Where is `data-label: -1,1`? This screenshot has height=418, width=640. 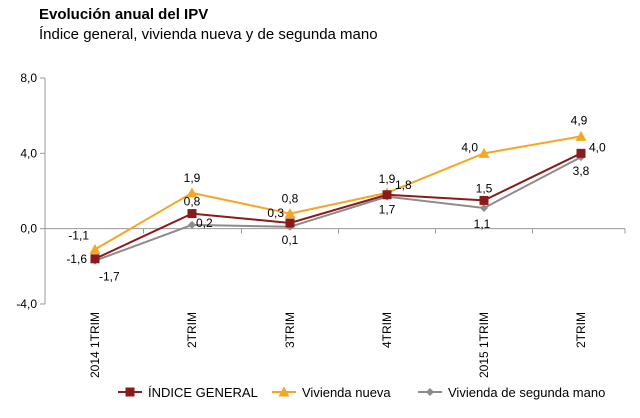
data-label: -1,1 is located at coordinates (78, 235).